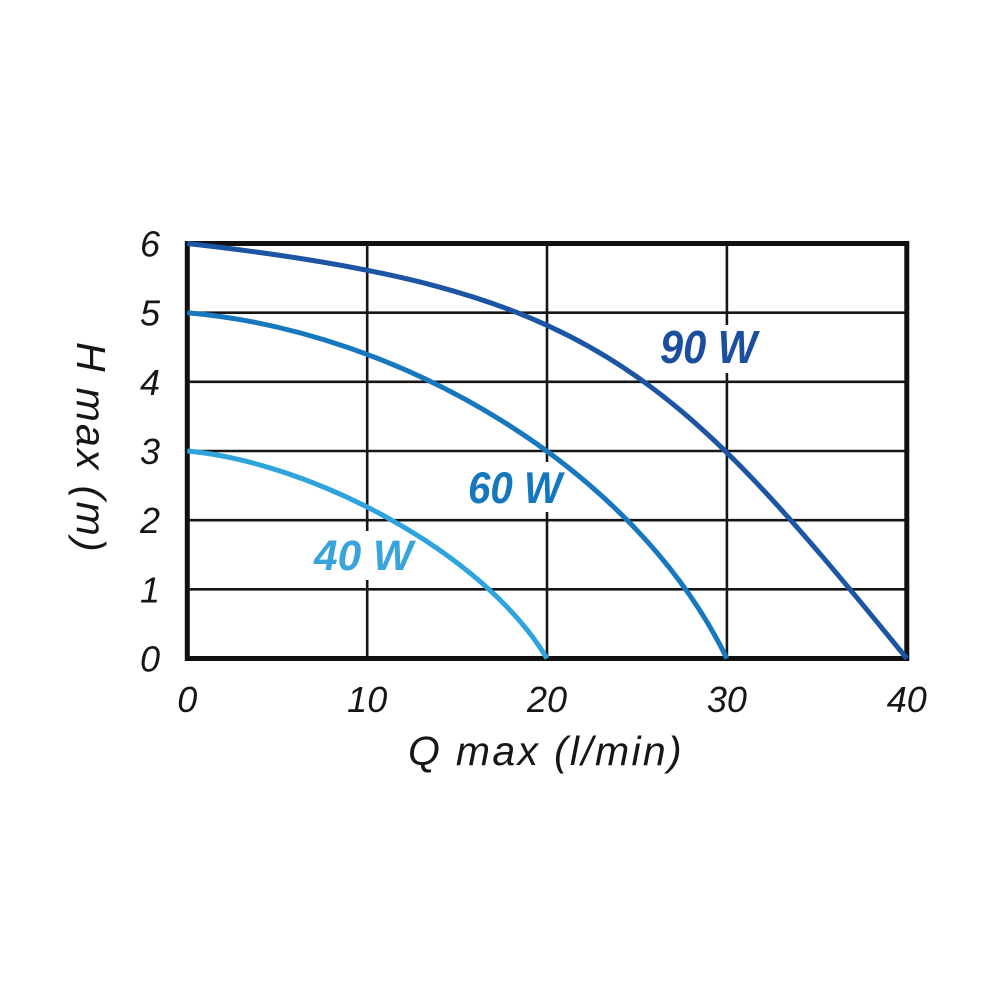 This screenshot has height=1000, width=1000. I want to click on svg-text: 60 W, so click(517, 488).